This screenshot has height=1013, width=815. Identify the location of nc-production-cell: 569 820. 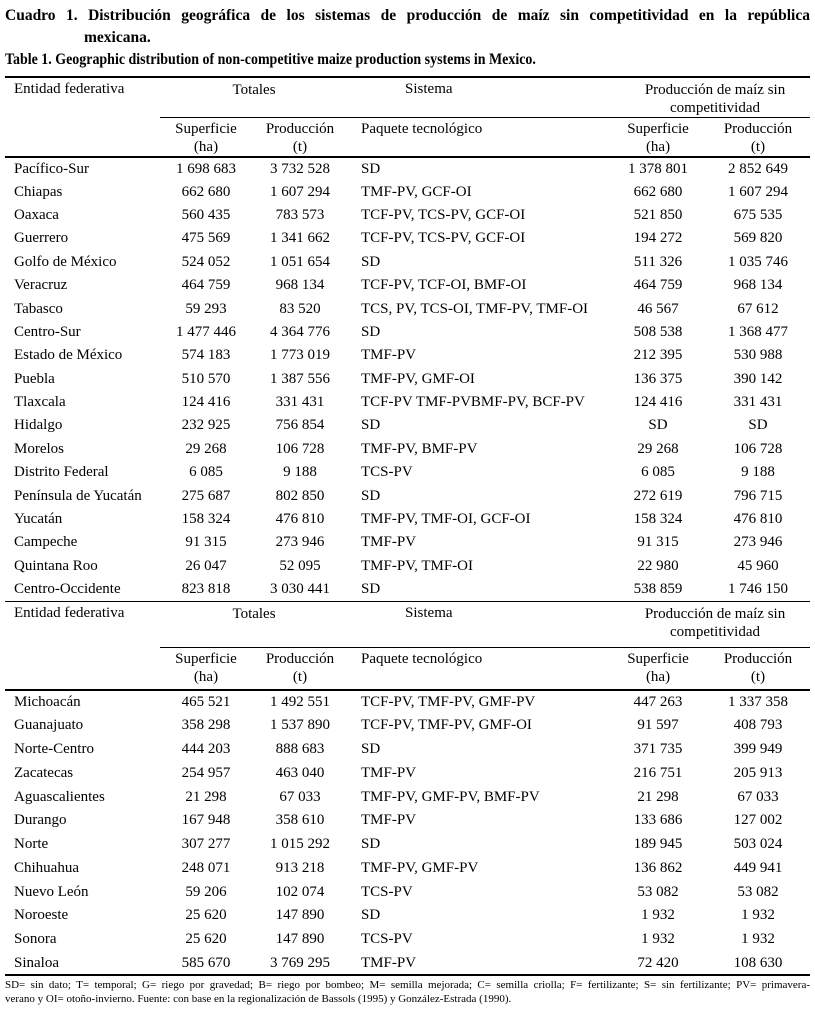
(758, 238).